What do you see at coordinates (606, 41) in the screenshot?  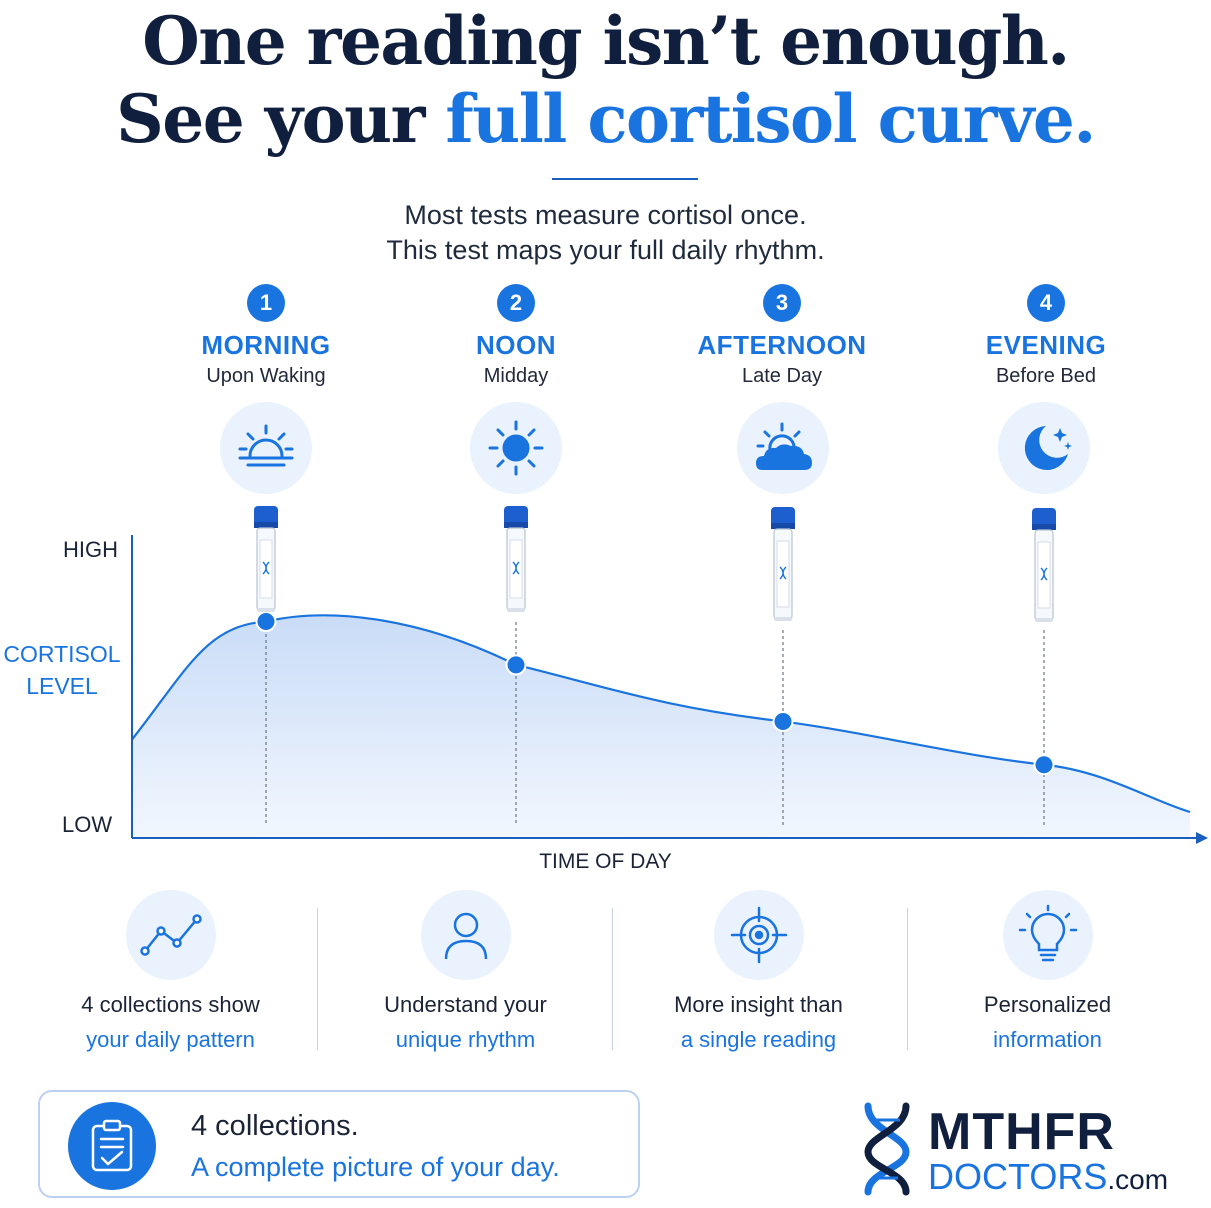 I see `headline-line-1: One reading isn’t enough.` at bounding box center [606, 41].